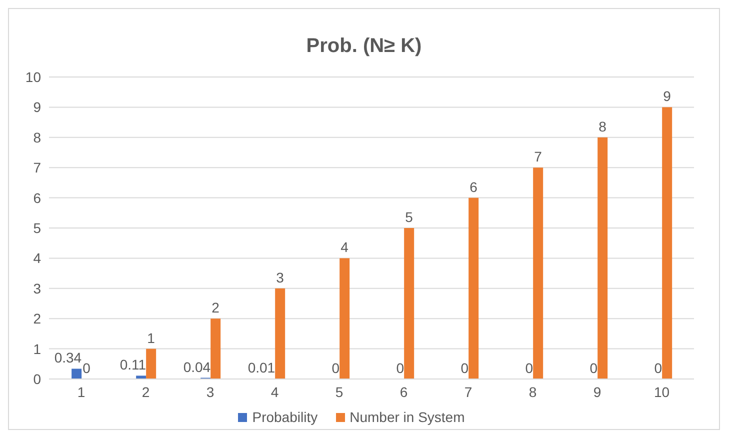 The width and height of the screenshot is (729, 441). What do you see at coordinates (37, 107) in the screenshot?
I see `y-tick-label: 9` at bounding box center [37, 107].